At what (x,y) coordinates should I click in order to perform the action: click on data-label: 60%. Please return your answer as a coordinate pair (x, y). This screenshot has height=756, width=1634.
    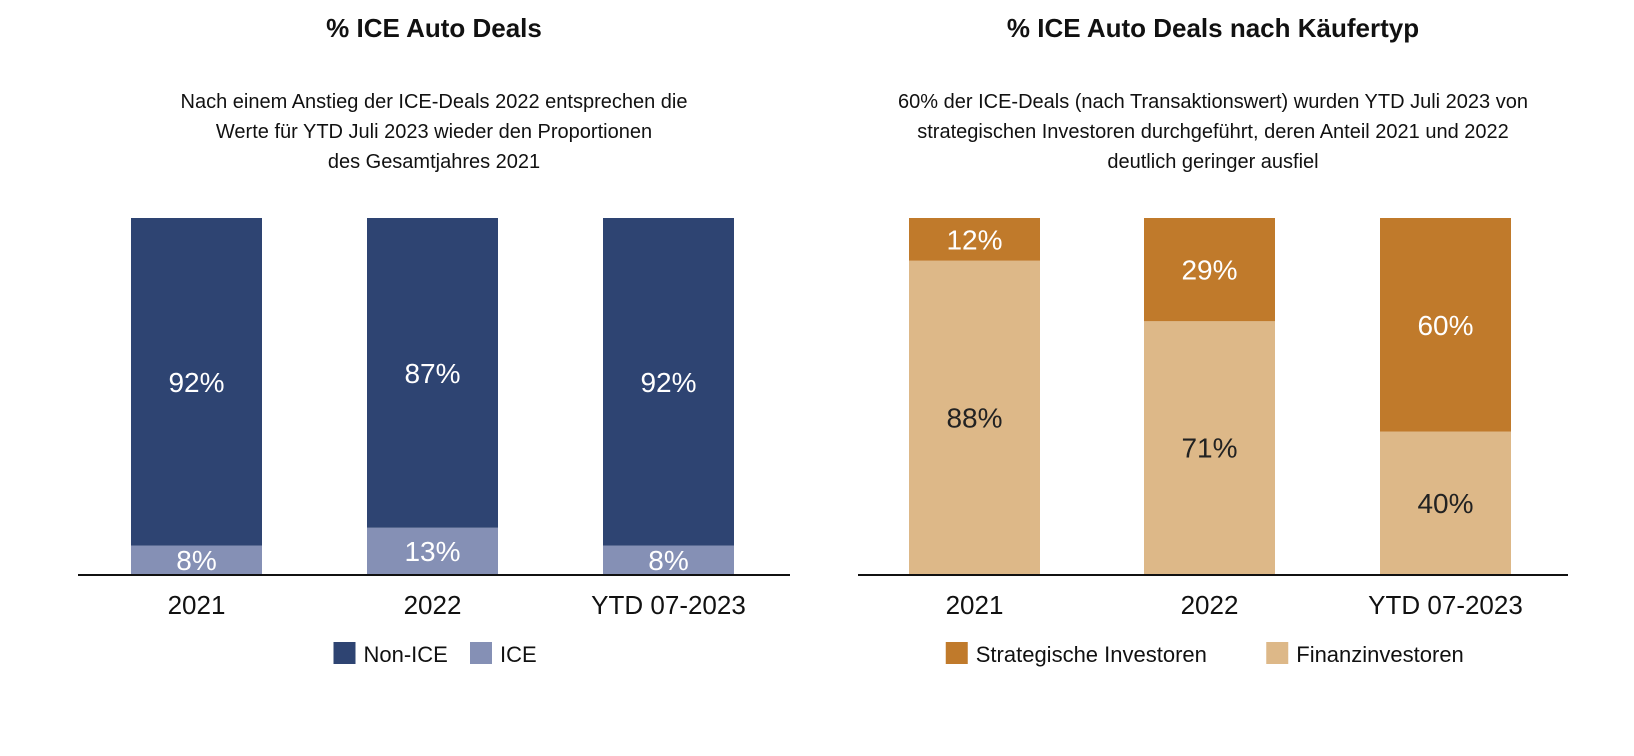
    Looking at the image, I should click on (1445, 325).